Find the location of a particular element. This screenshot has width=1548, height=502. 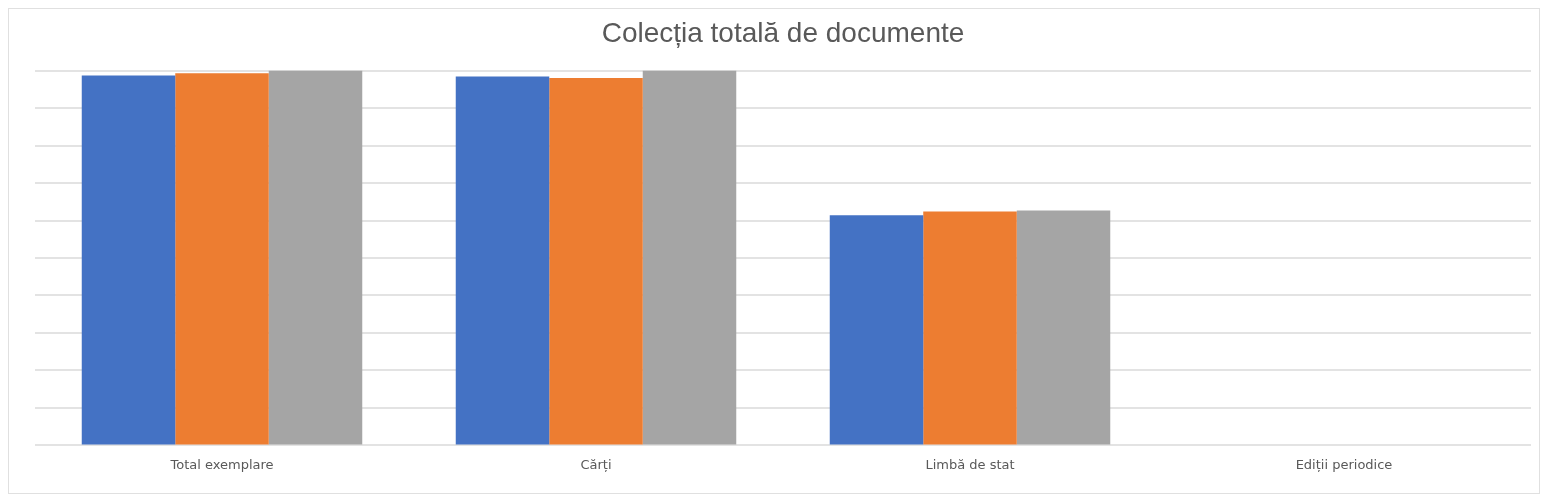

x-tick-label: Total exemplare is located at coordinates (221, 464).